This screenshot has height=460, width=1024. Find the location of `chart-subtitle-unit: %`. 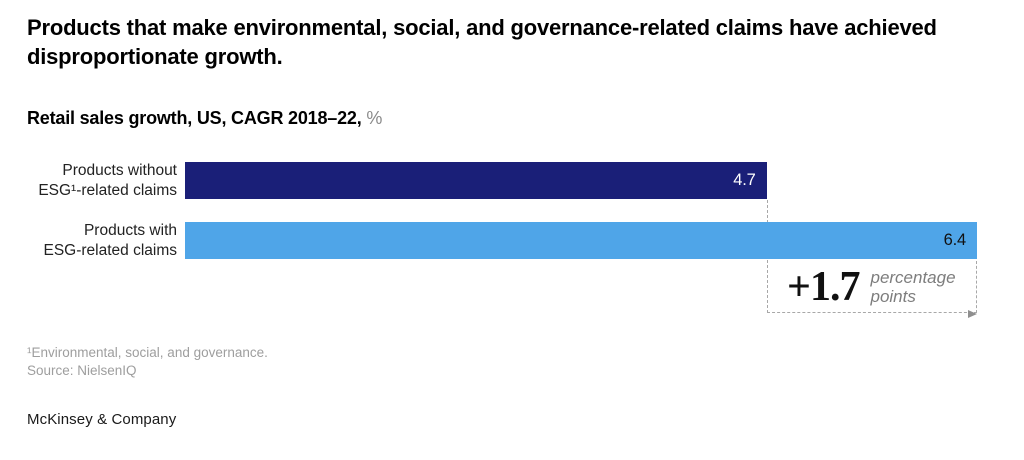

chart-subtitle-unit: % is located at coordinates (374, 118).